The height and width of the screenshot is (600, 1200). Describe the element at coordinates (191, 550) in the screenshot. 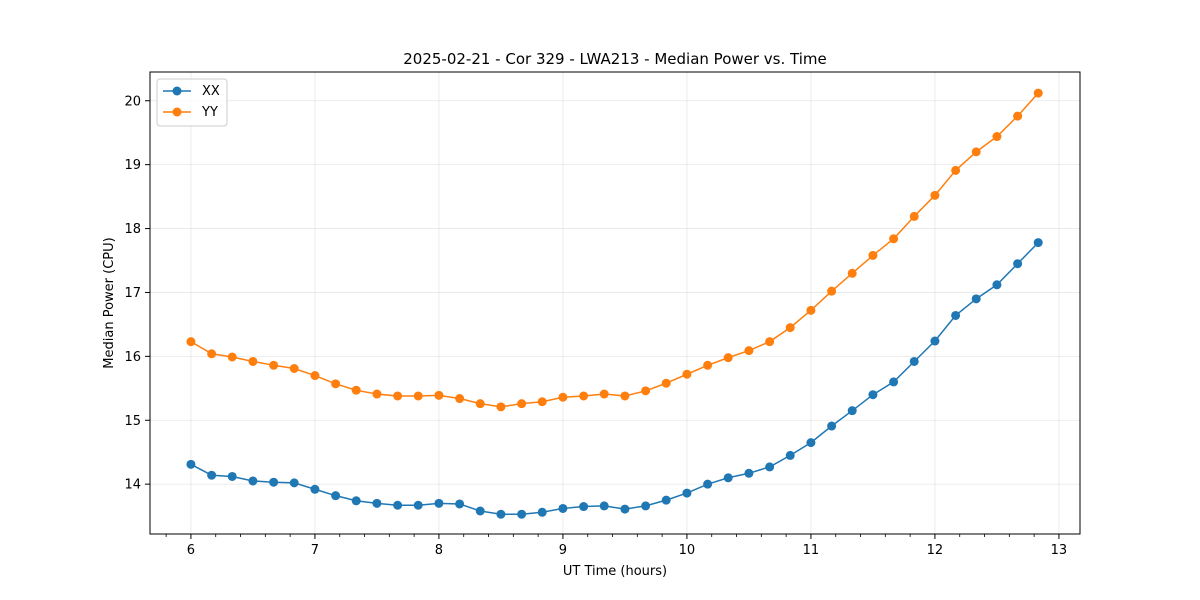

I see `x-tick-label: 6` at that location.